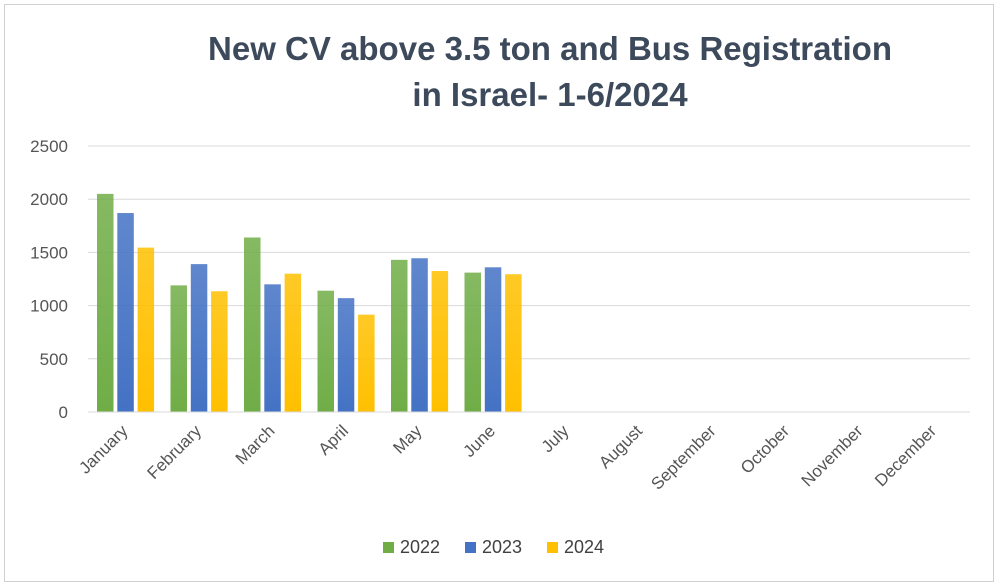 The width and height of the screenshot is (1000, 588). I want to click on bar-2023-february, so click(199, 338).